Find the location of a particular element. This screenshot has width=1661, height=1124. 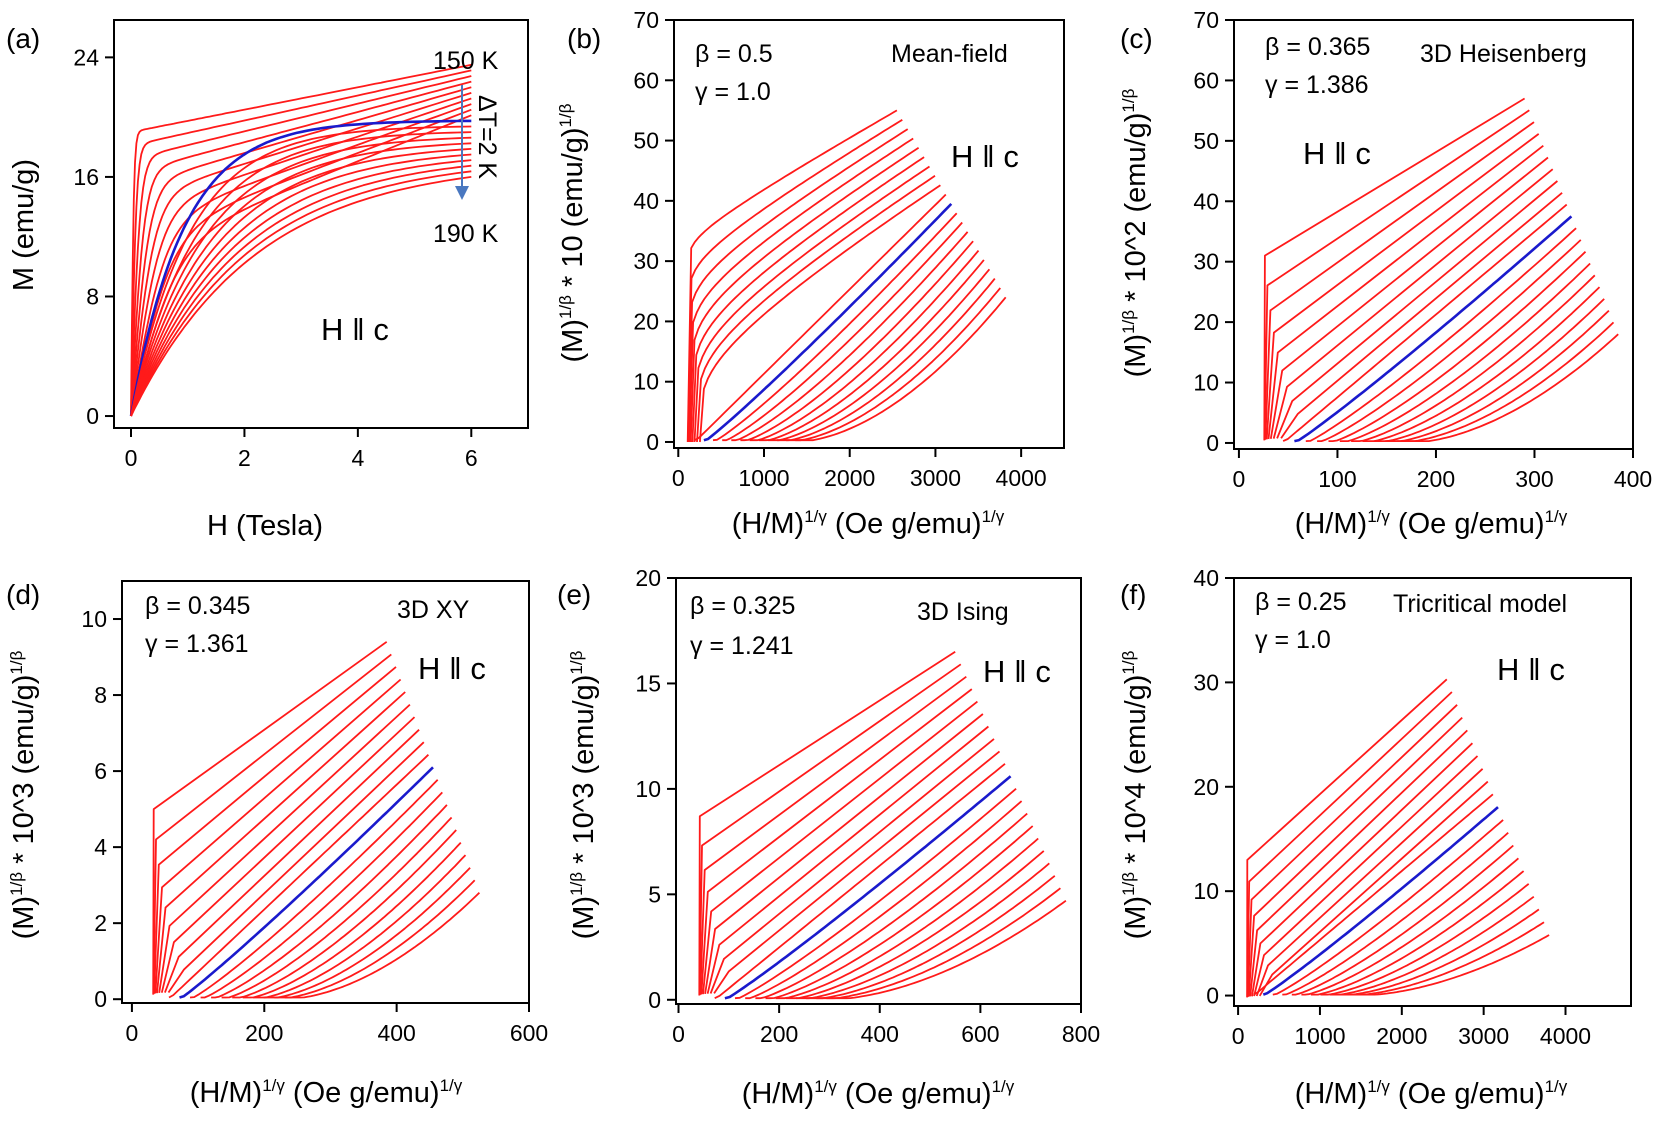

x-tick-label: 800 is located at coordinates (1081, 1034).